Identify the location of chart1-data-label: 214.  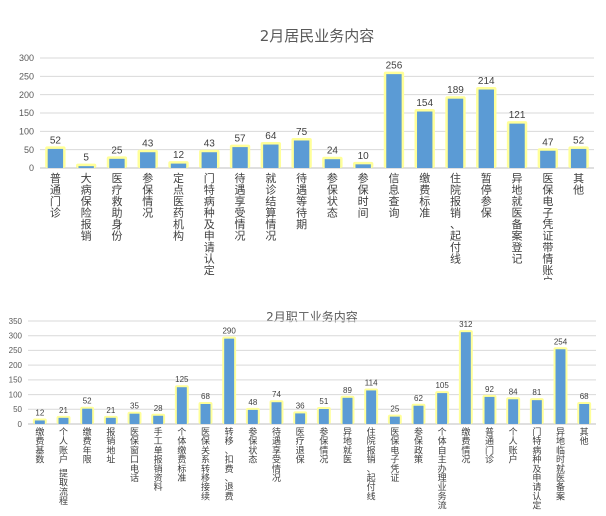
(486, 81).